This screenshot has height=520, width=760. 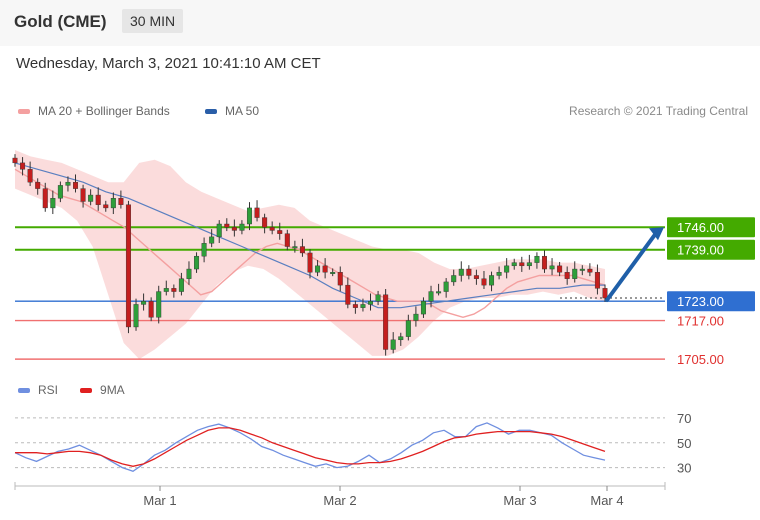 I want to click on legend-ma20: MA 20 + Bollinger Bands, so click(x=94, y=111).